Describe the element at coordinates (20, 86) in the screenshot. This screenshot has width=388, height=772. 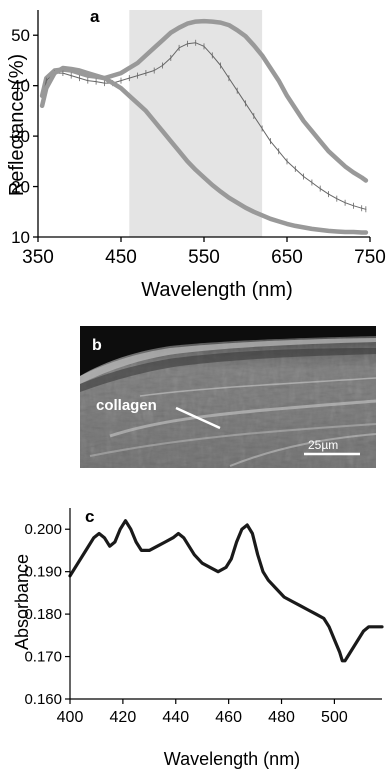
I see `y-tick-label: 40` at that location.